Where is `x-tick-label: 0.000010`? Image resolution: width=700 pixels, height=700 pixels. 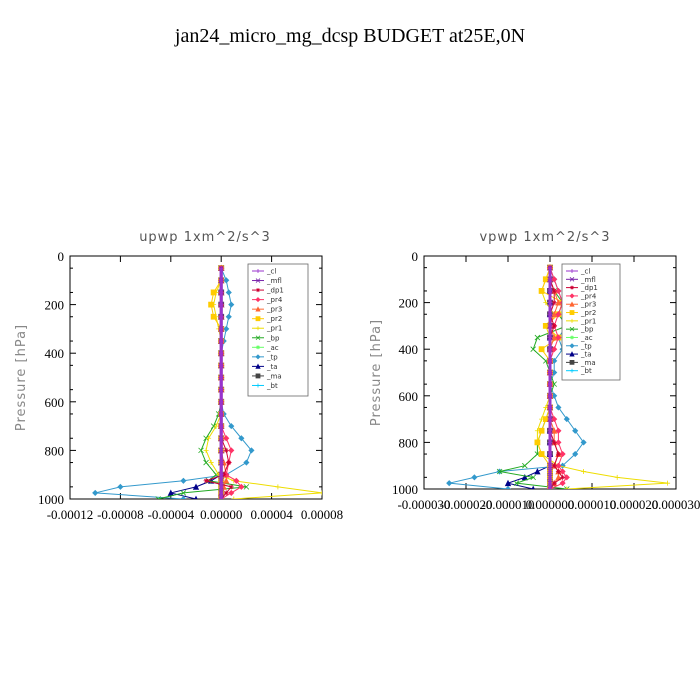 x-tick-label: 0.000010 is located at coordinates (592, 504).